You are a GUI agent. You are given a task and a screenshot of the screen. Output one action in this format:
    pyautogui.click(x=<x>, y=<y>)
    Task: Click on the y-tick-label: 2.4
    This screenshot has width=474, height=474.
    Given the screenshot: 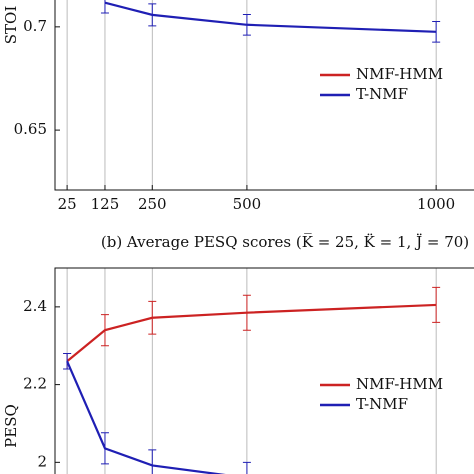 What is the action you would take?
    pyautogui.click(x=35, y=306)
    